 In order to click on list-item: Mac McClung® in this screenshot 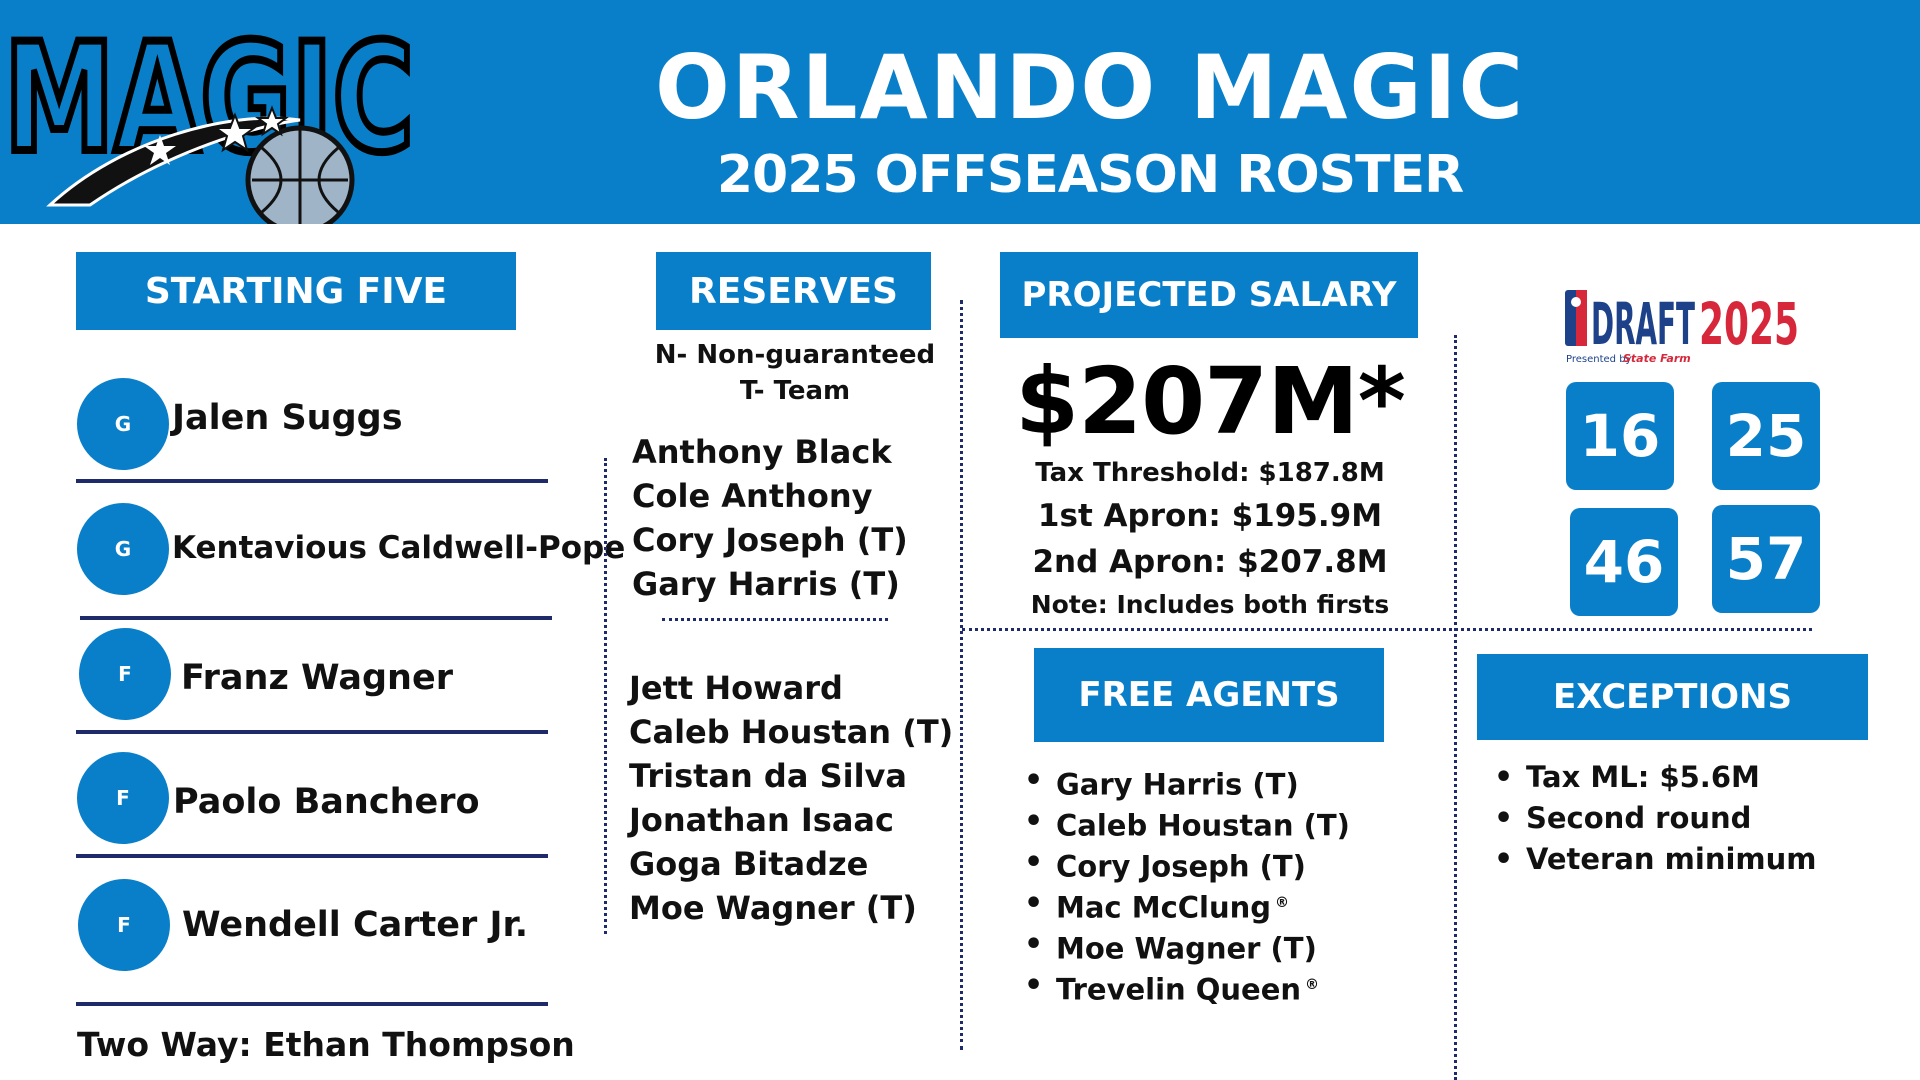, I will do `click(1189, 904)`.